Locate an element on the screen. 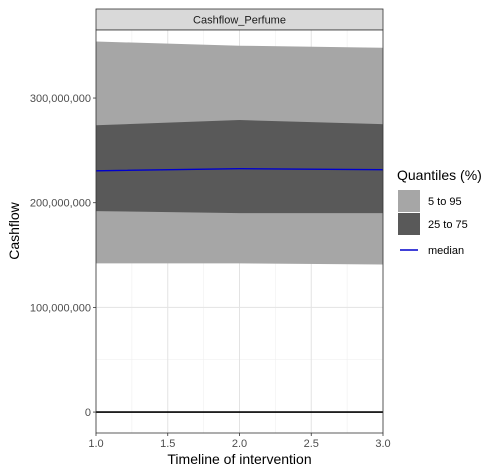  x-tick-label: 2.0 is located at coordinates (239, 444).